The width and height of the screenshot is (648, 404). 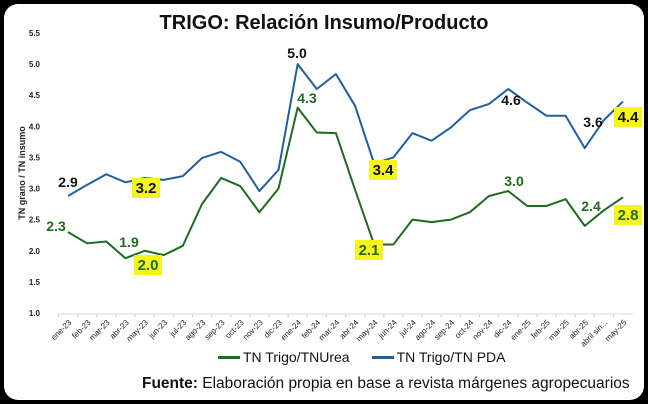 I want to click on x-tick-label: nov-23, so click(x=253, y=330).